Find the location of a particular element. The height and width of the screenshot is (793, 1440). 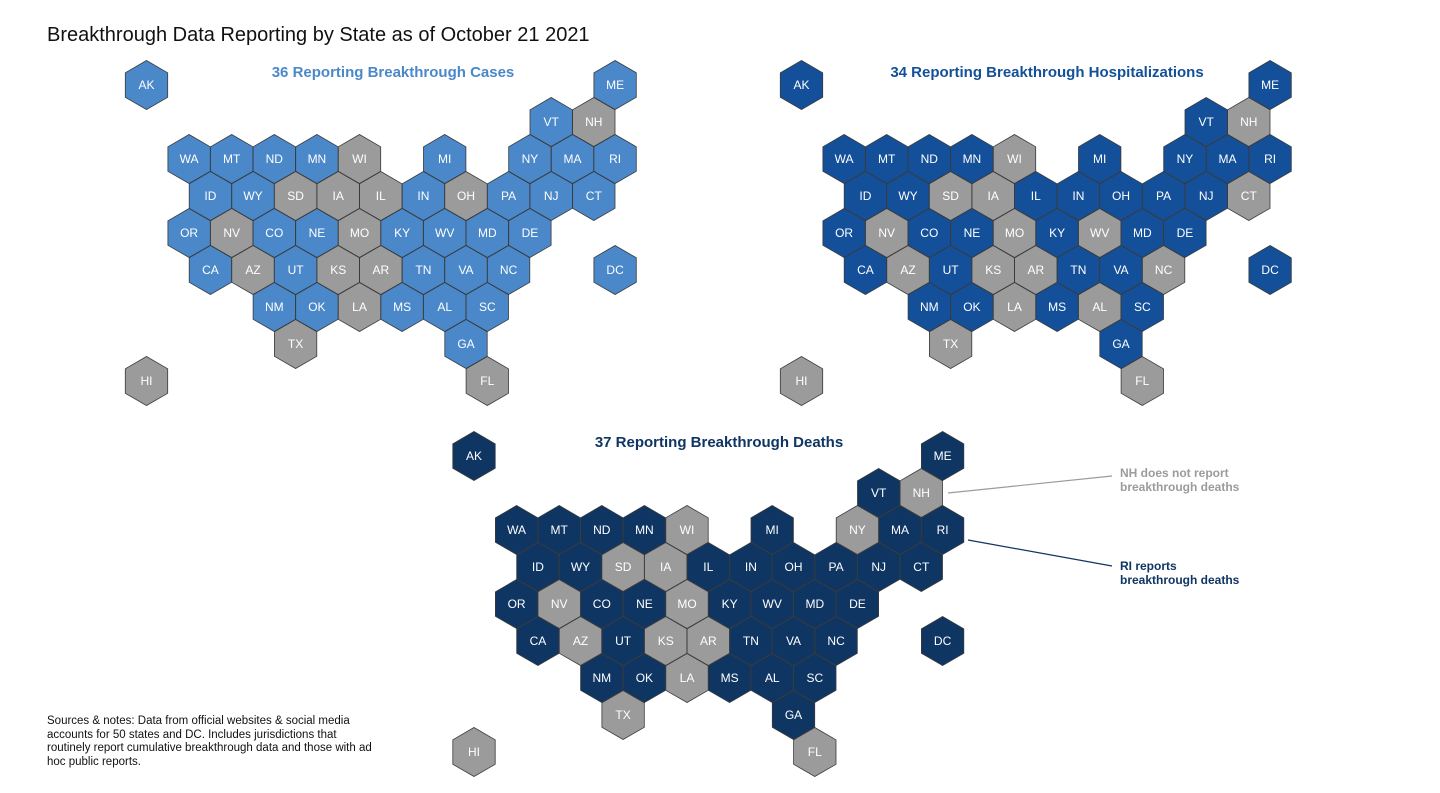

cases-hex-wy: WY is located at coordinates (253, 196).